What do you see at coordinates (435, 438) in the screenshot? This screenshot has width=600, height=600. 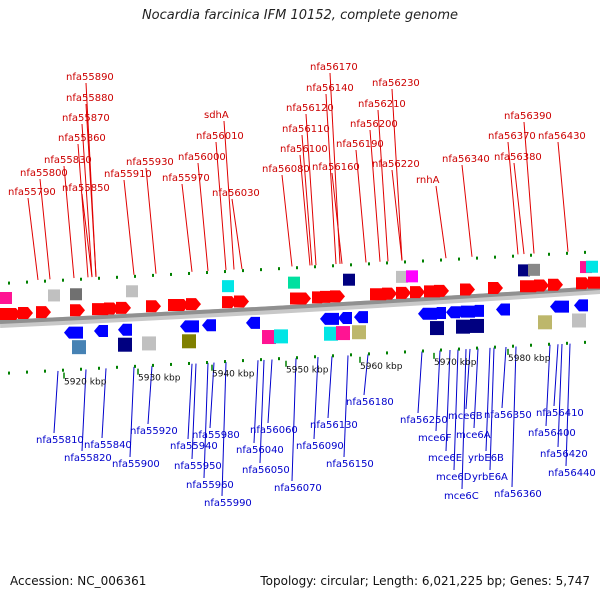 I see `reverse-gene-label: mce6F` at bounding box center [435, 438].